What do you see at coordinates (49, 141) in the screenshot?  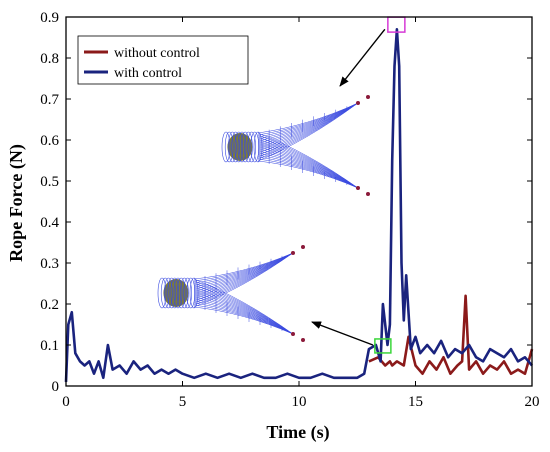 I see `y-tick-label: 0.6` at bounding box center [49, 141].